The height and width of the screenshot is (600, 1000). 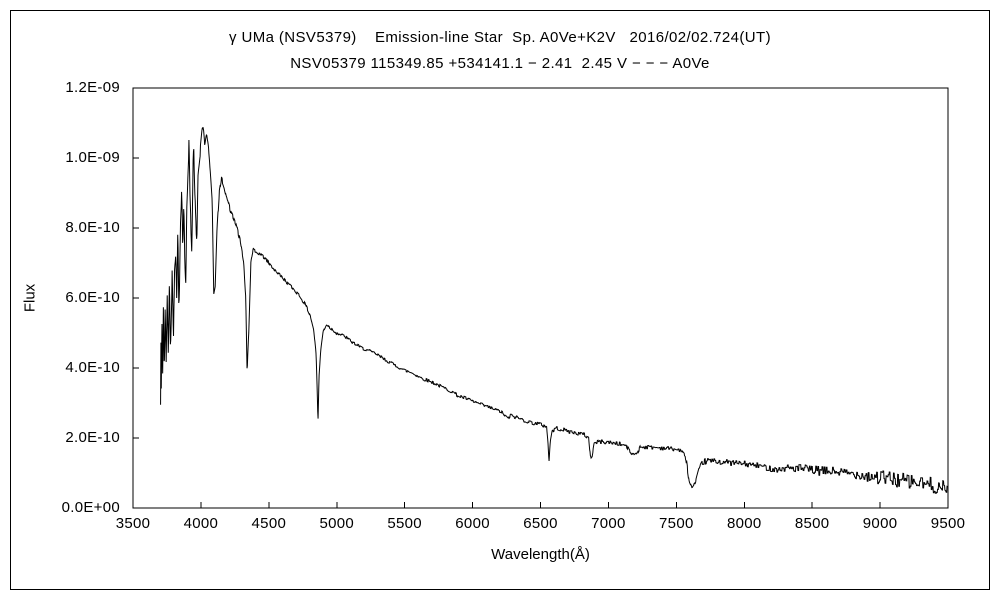 What do you see at coordinates (608, 523) in the screenshot?
I see `x-tick-label: 7000` at bounding box center [608, 523].